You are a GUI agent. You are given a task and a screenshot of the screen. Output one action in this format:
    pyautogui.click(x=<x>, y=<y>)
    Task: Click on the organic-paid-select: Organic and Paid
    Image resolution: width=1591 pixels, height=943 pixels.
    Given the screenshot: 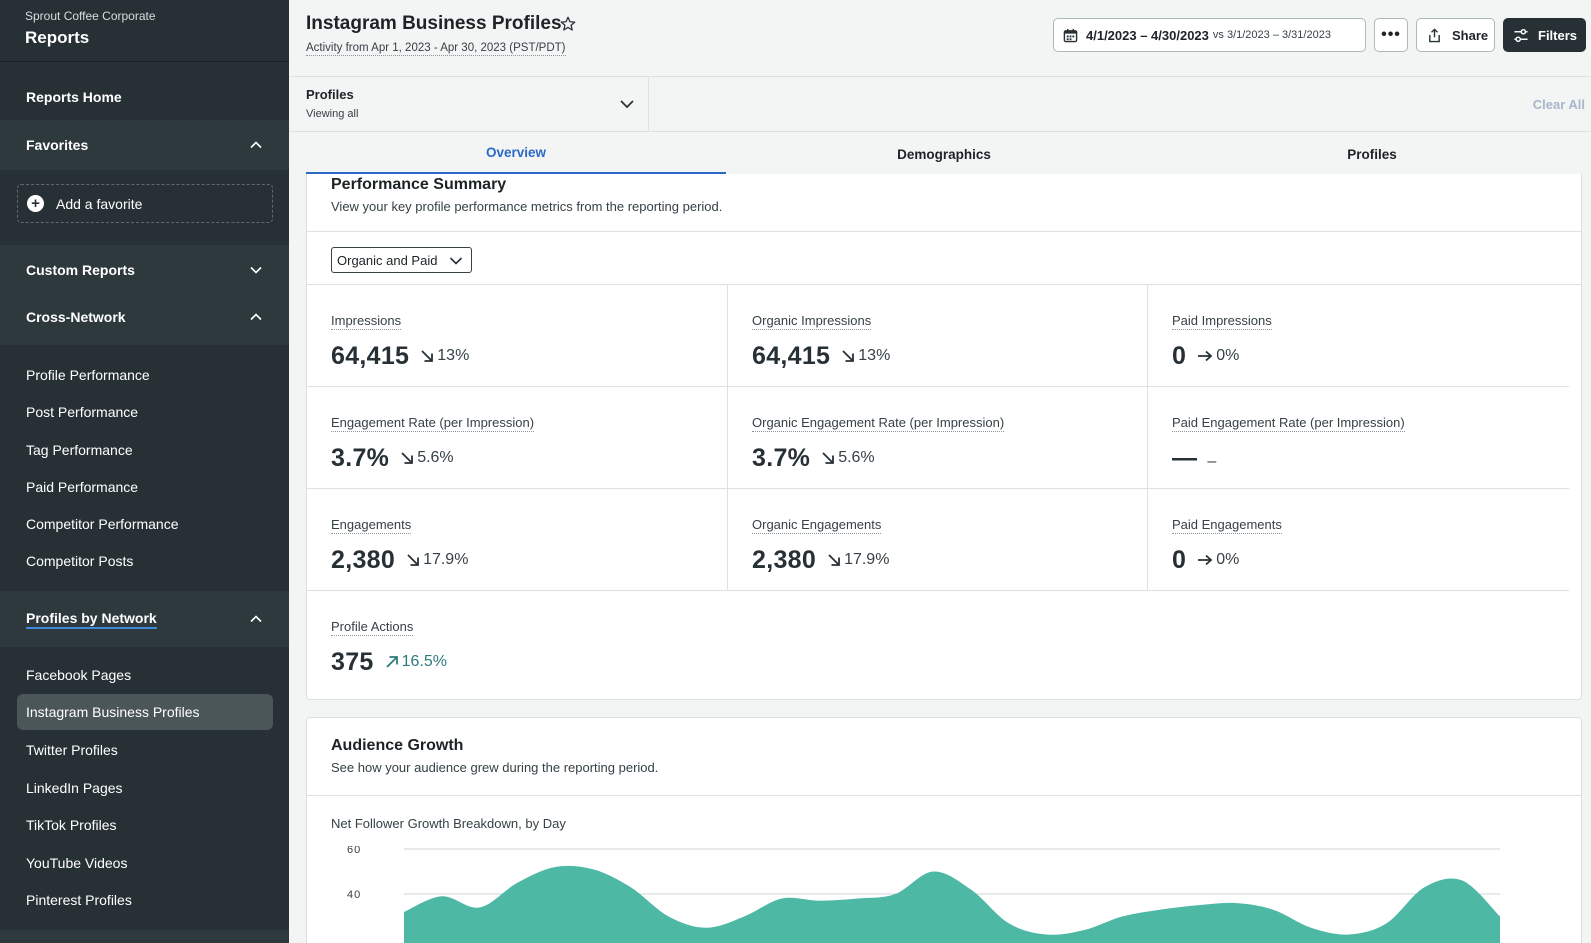 What is the action you would take?
    pyautogui.click(x=401, y=260)
    